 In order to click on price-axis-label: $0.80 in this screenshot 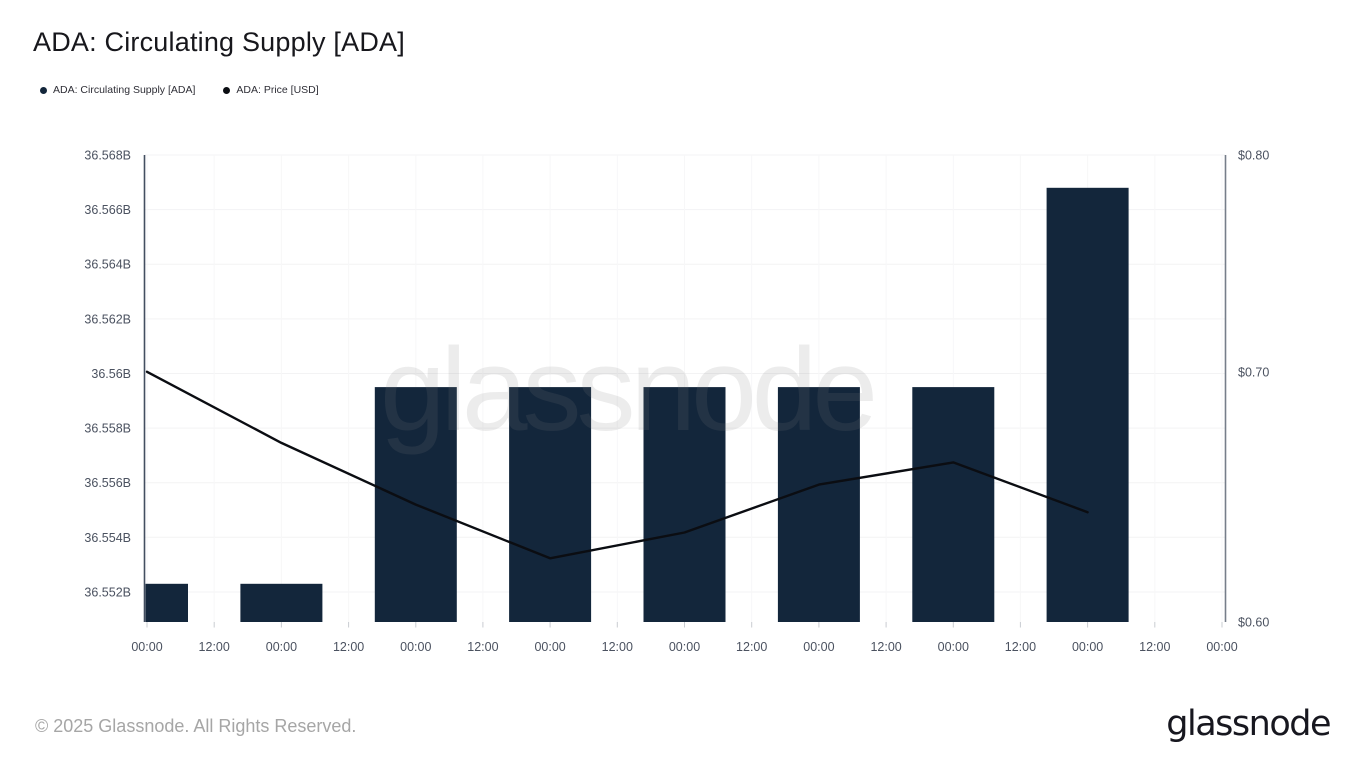, I will do `click(1253, 156)`.